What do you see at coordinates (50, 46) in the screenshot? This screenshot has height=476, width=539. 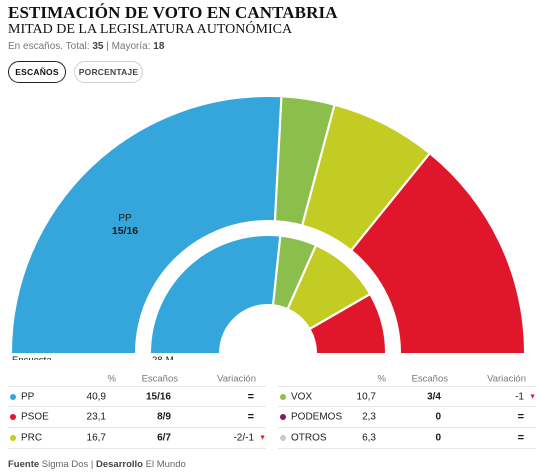 I see `meta-prefix: En escaños. Total:` at bounding box center [50, 46].